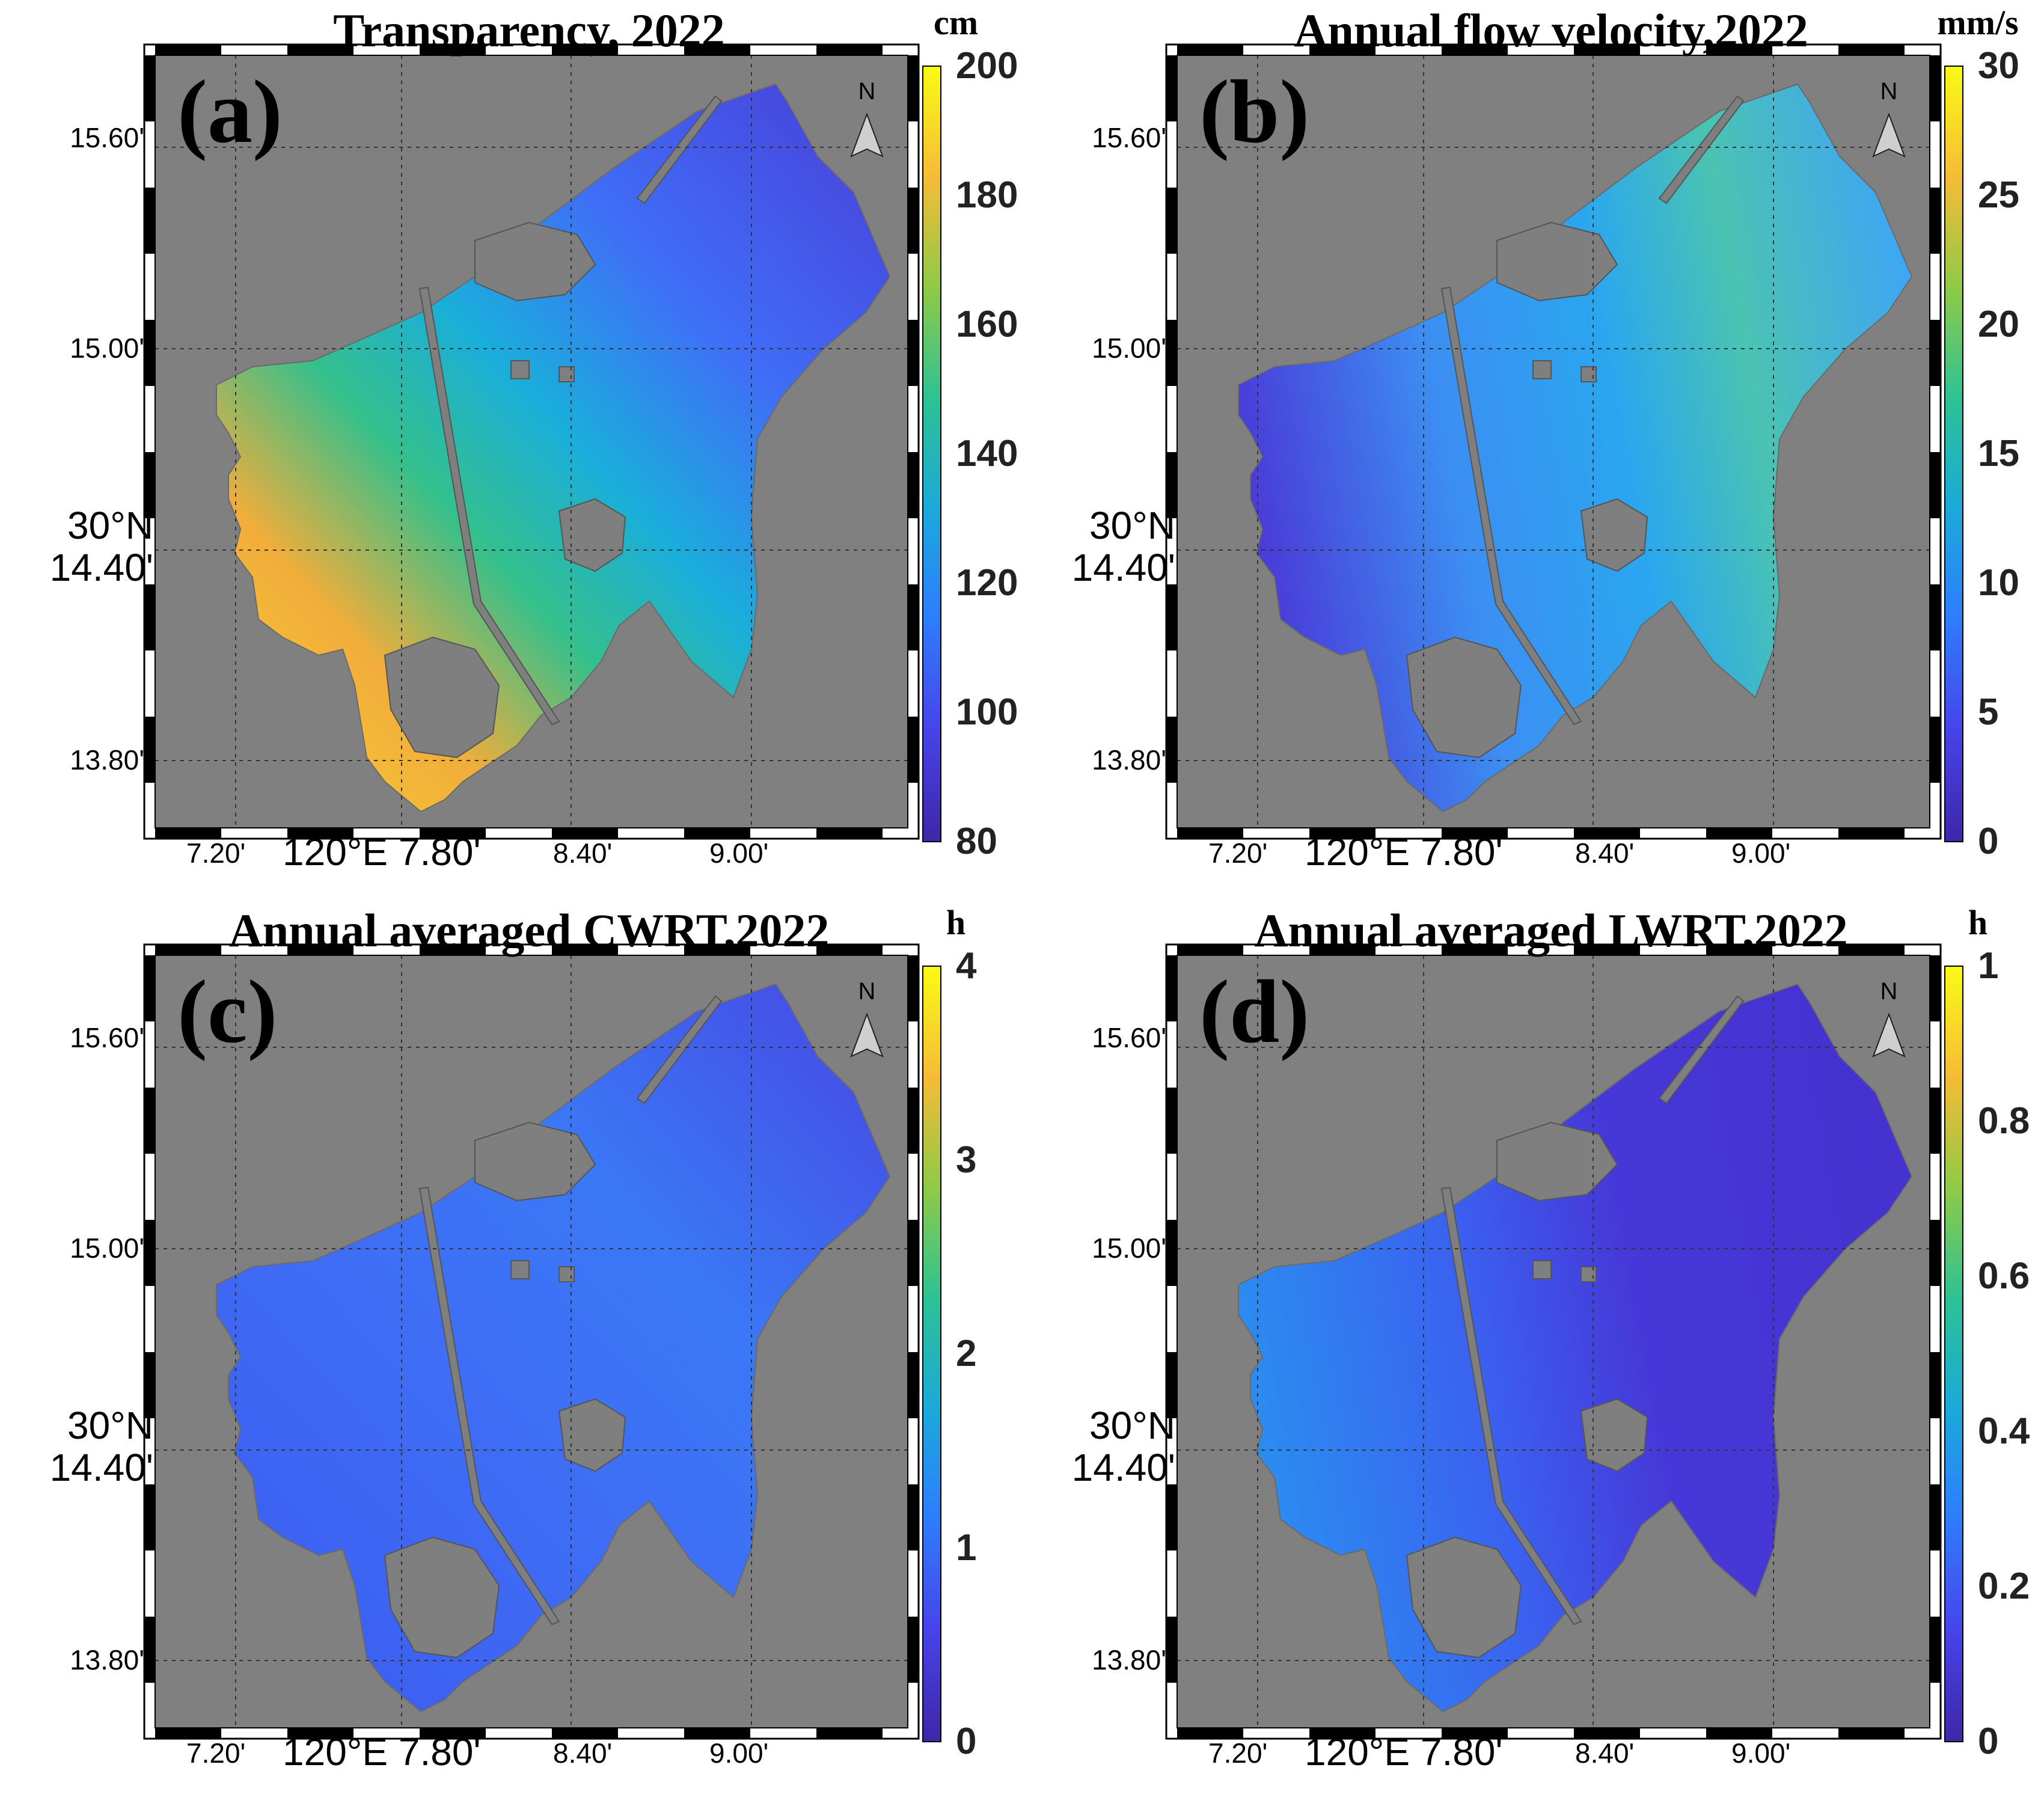 The image size is (2044, 1800). I want to click on colorbar-tick-label: 5, so click(1989, 712).